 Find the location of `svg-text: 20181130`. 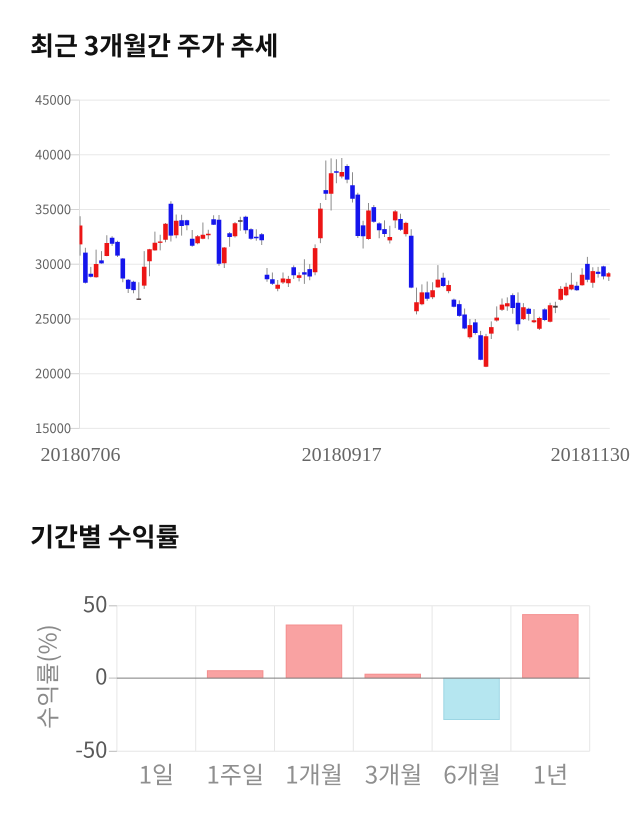

svg-text: 20181130 is located at coordinates (590, 455).